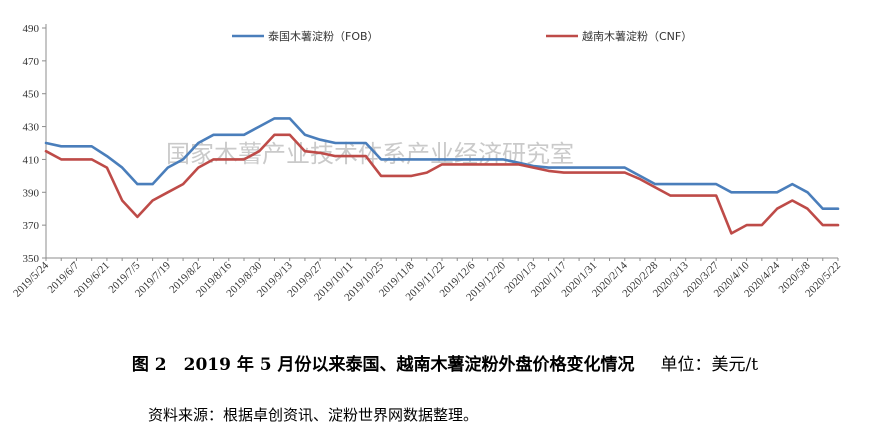  Describe the element at coordinates (323, 36) in the screenshot. I see `legend-entry: 泰国木薯淀粉（FOB）` at that location.